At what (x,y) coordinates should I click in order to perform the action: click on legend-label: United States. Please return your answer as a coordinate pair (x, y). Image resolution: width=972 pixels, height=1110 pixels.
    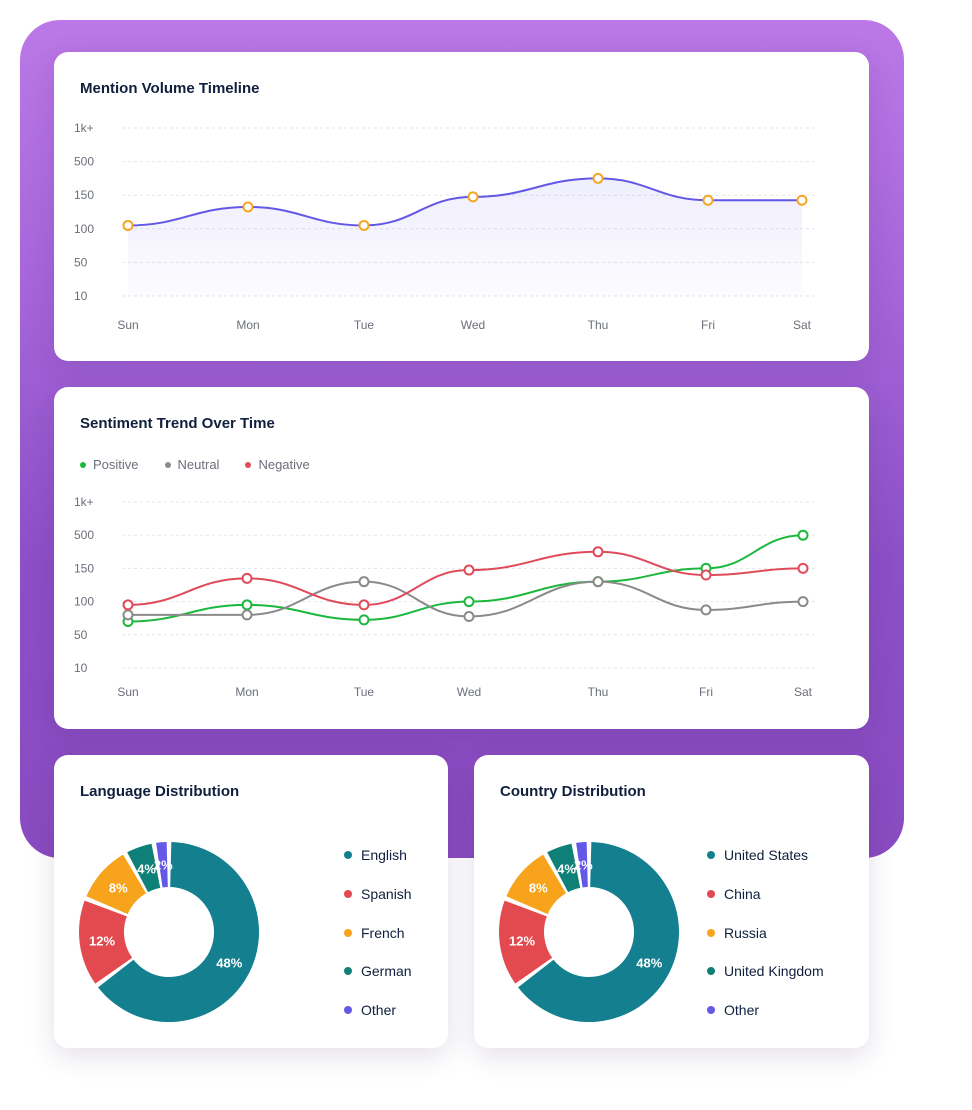
    Looking at the image, I should click on (766, 855).